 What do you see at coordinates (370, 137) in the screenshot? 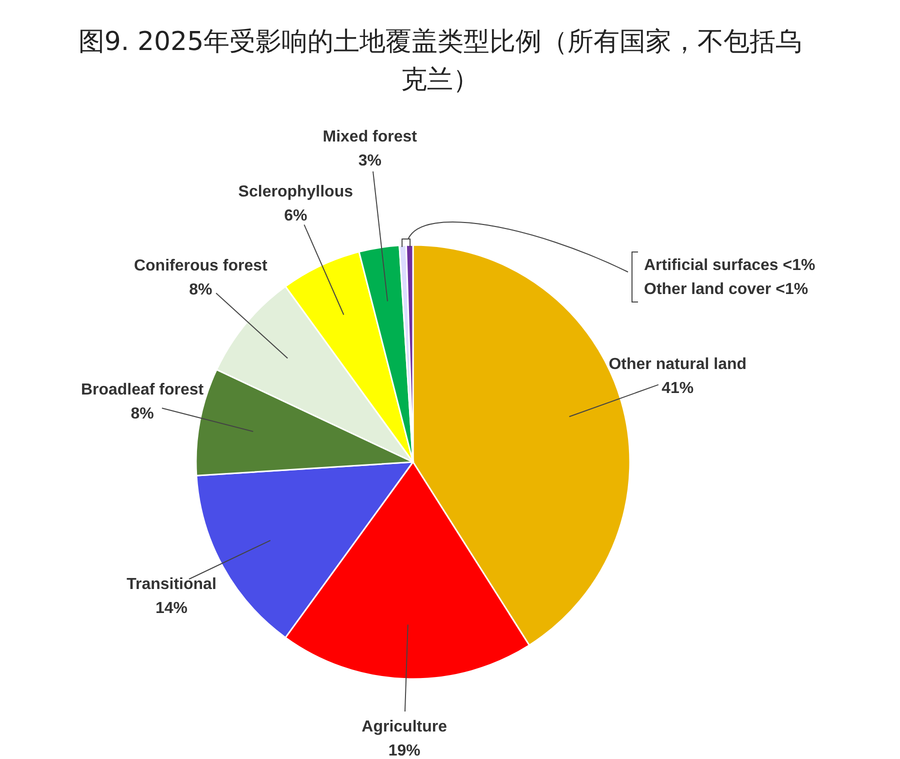
I see `slice-label: Mixed forest` at bounding box center [370, 137].